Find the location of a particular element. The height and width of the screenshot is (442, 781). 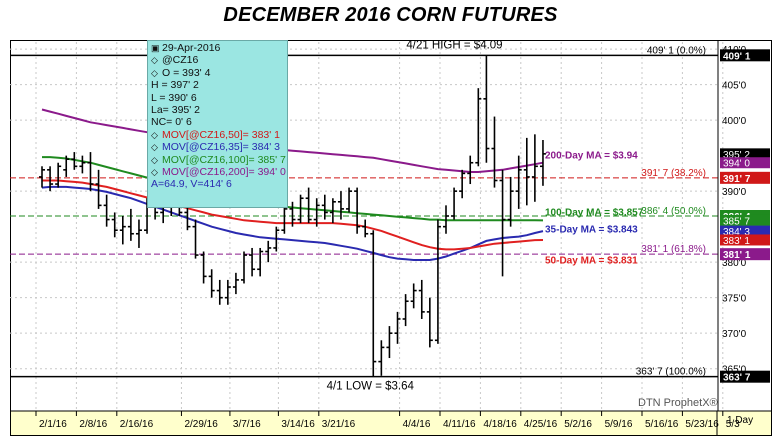

annotation-1: 4/1 LOW = $3.64 is located at coordinates (371, 387).